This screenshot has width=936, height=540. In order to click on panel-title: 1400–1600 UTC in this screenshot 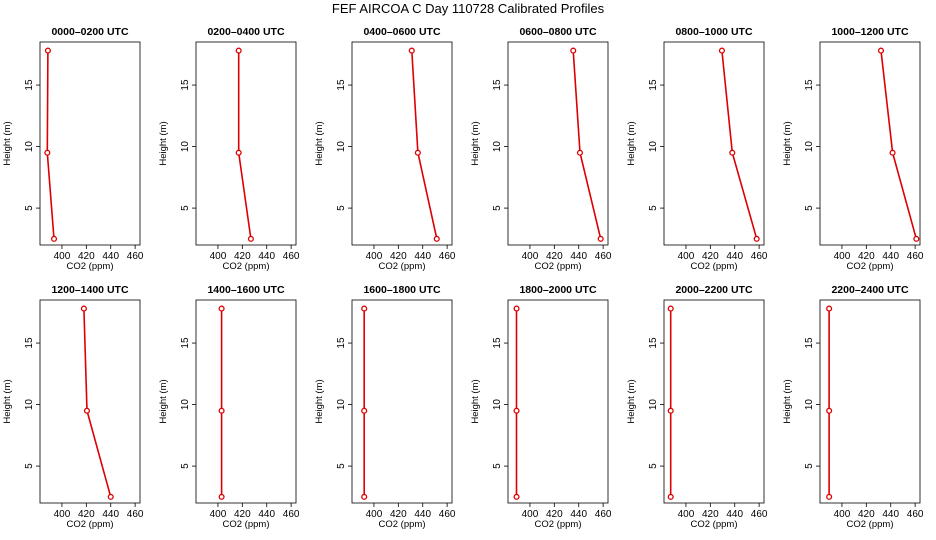, I will do `click(245, 290)`.